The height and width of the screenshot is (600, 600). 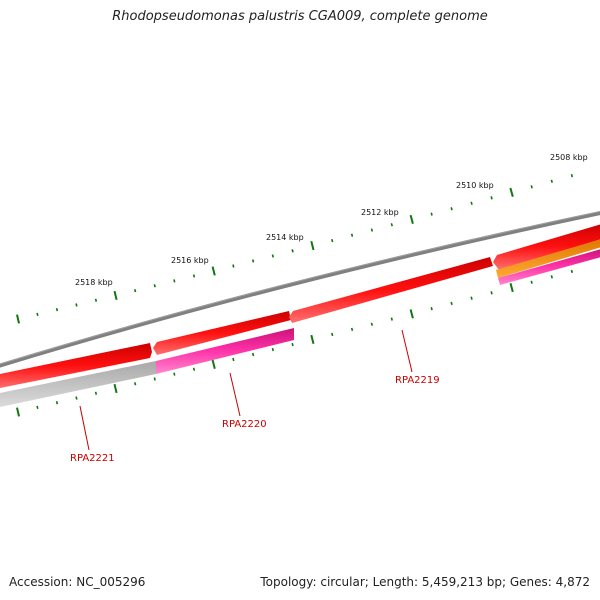 I want to click on scale-label-2508: 2508 kbp, so click(x=569, y=157).